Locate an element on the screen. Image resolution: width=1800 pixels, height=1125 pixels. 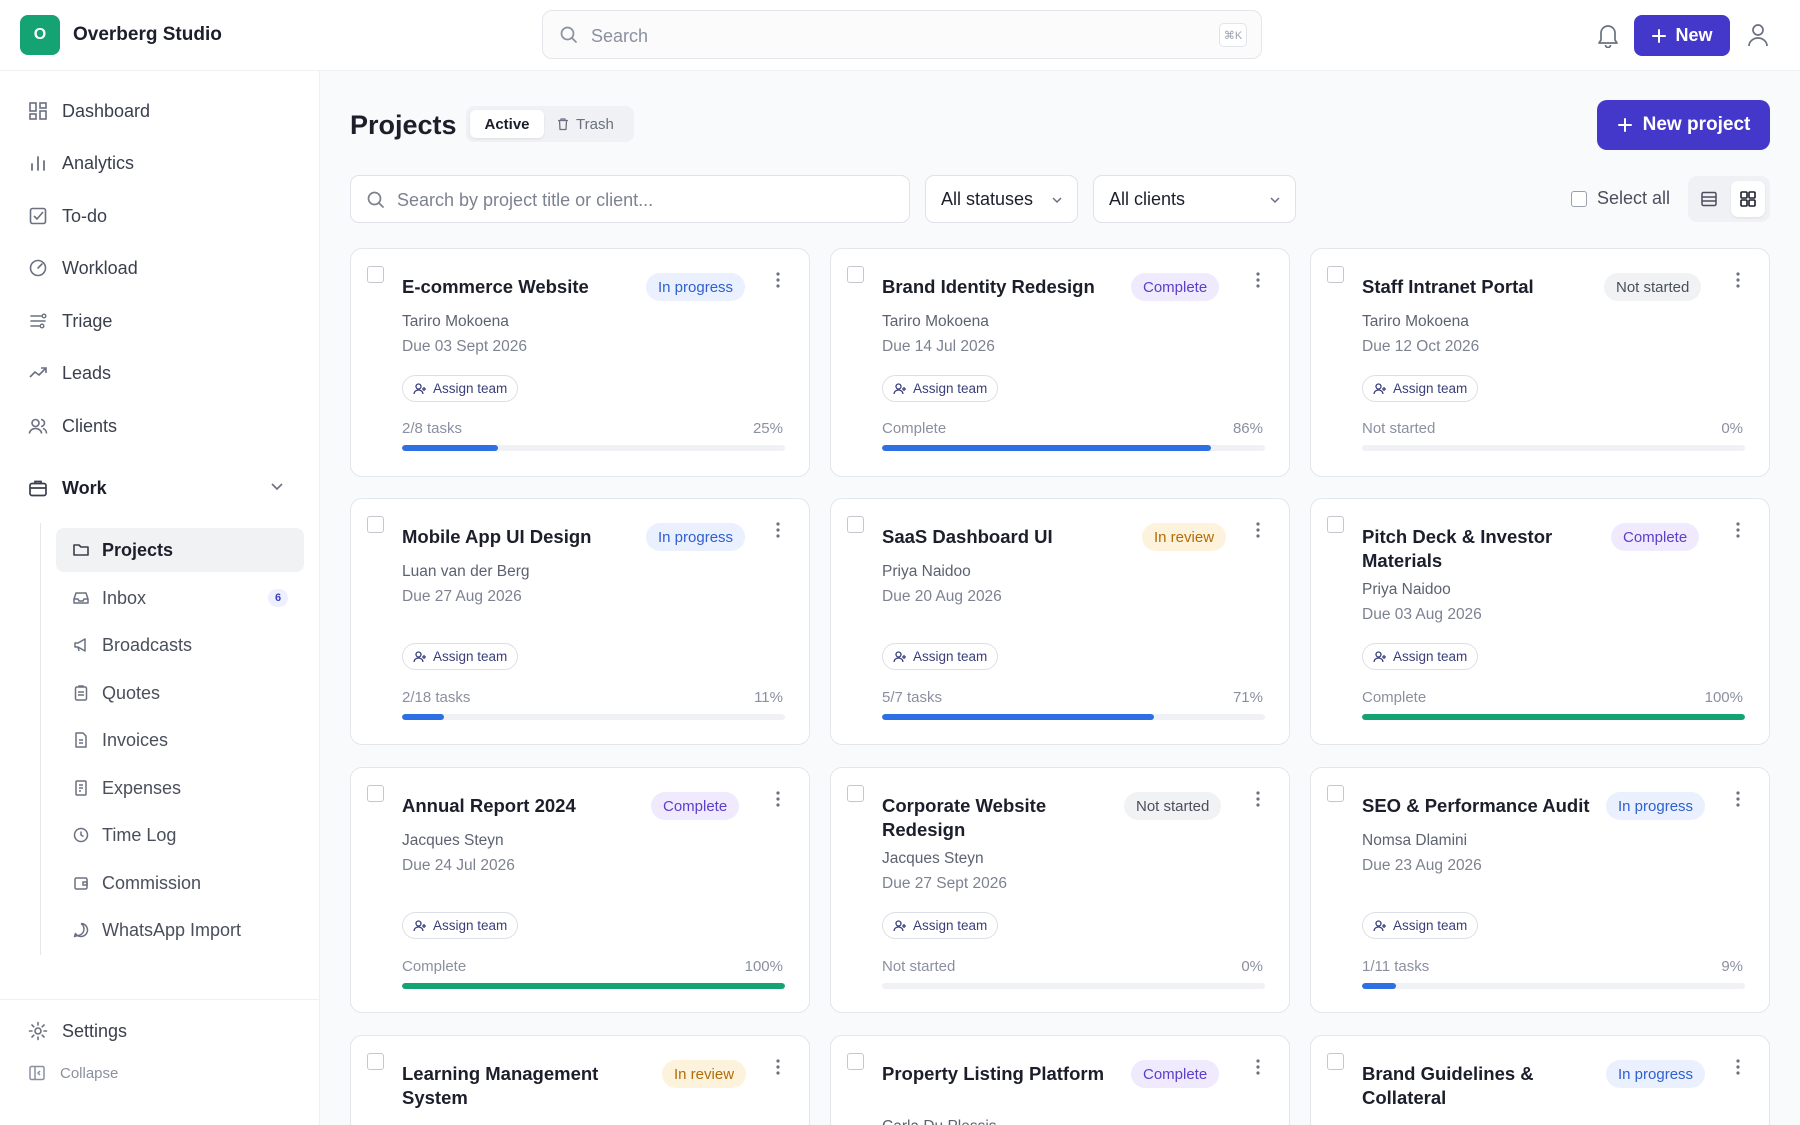
chevron-down-icon is located at coordinates (277, 486).